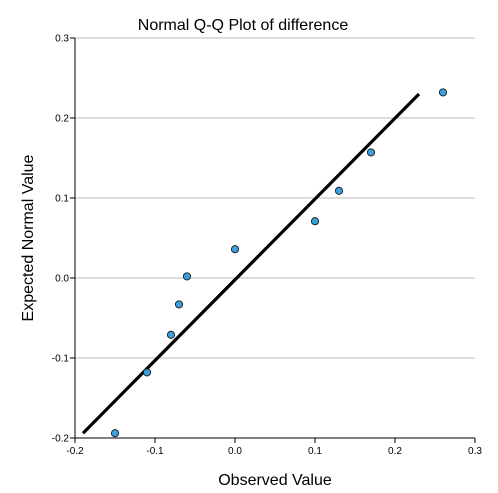  What do you see at coordinates (235, 451) in the screenshot?
I see `x-tick-label-2: 0.0` at bounding box center [235, 451].